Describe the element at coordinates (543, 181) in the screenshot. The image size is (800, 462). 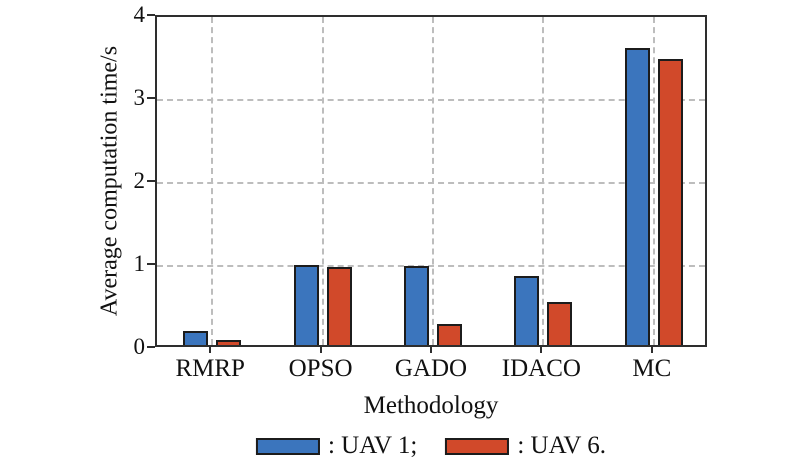
I see `v-gridline-idaco` at that location.